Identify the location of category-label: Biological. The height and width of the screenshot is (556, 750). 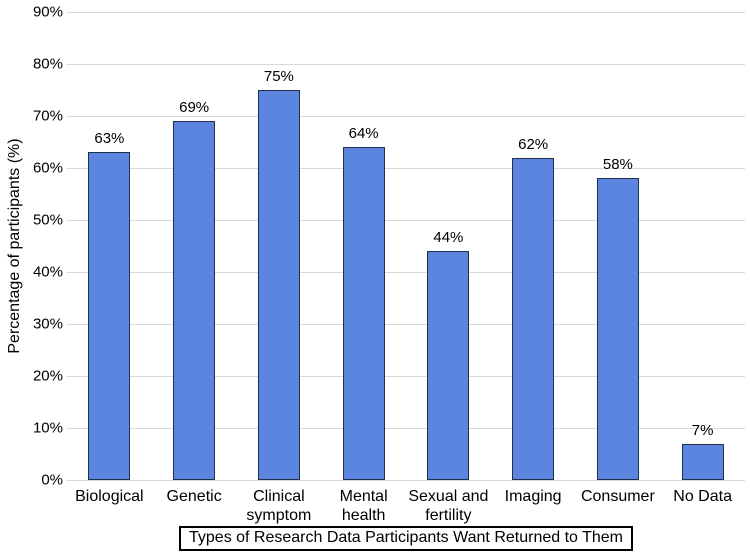
(109, 496).